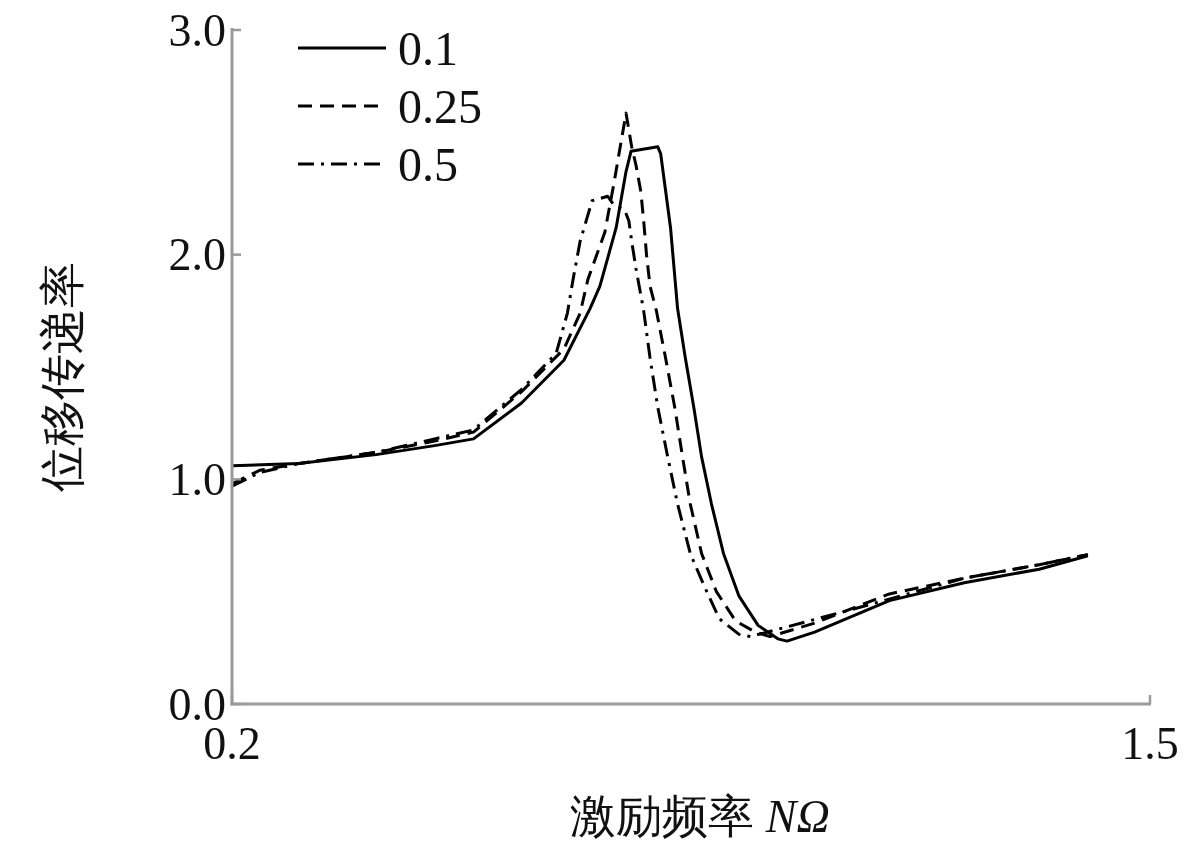  I want to click on y-axis-title: 位移传递率, so click(62, 377).